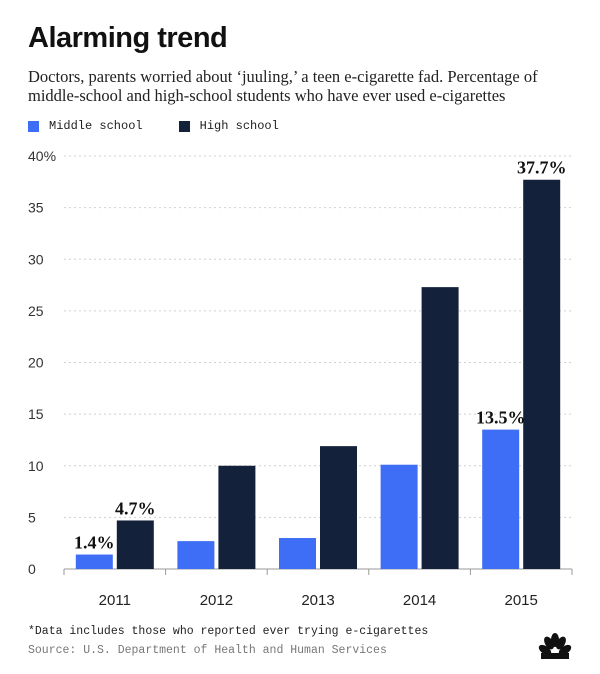 This screenshot has width=600, height=674. Describe the element at coordinates (419, 600) in the screenshot. I see `x-tick-label: 2014` at that location.